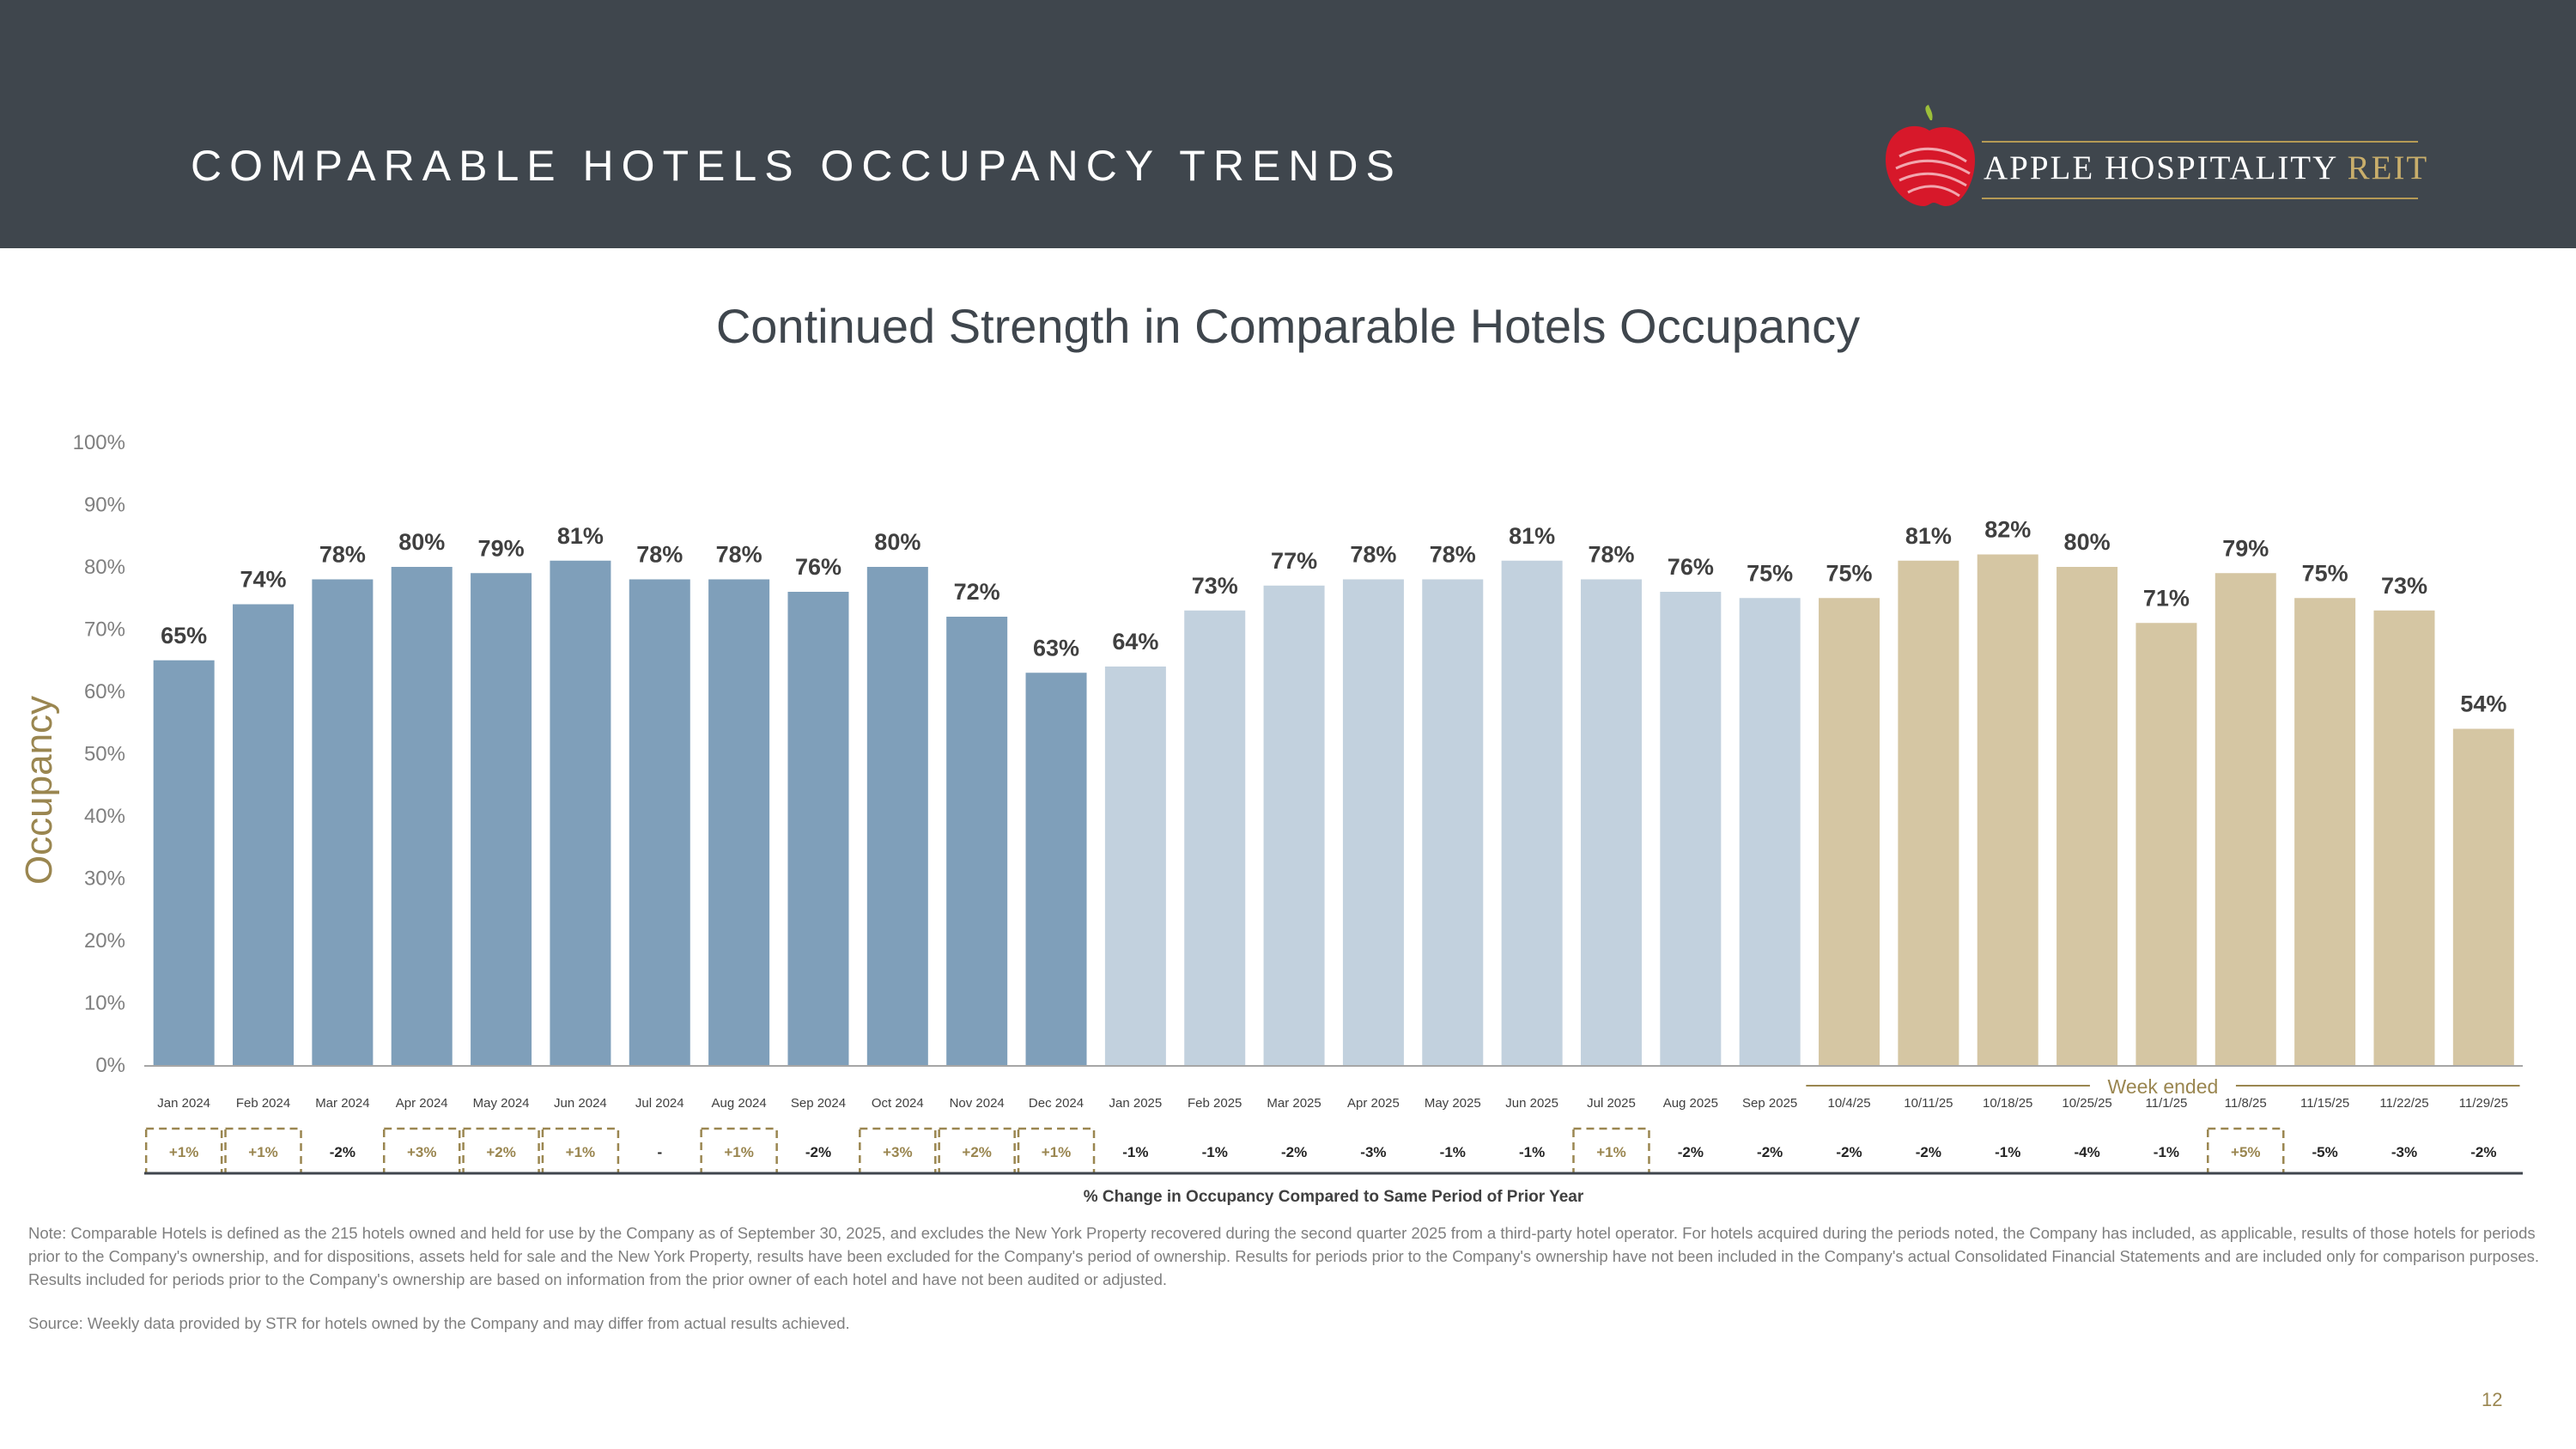  I want to click on pct-change-label: -4%, so click(2086, 1152).